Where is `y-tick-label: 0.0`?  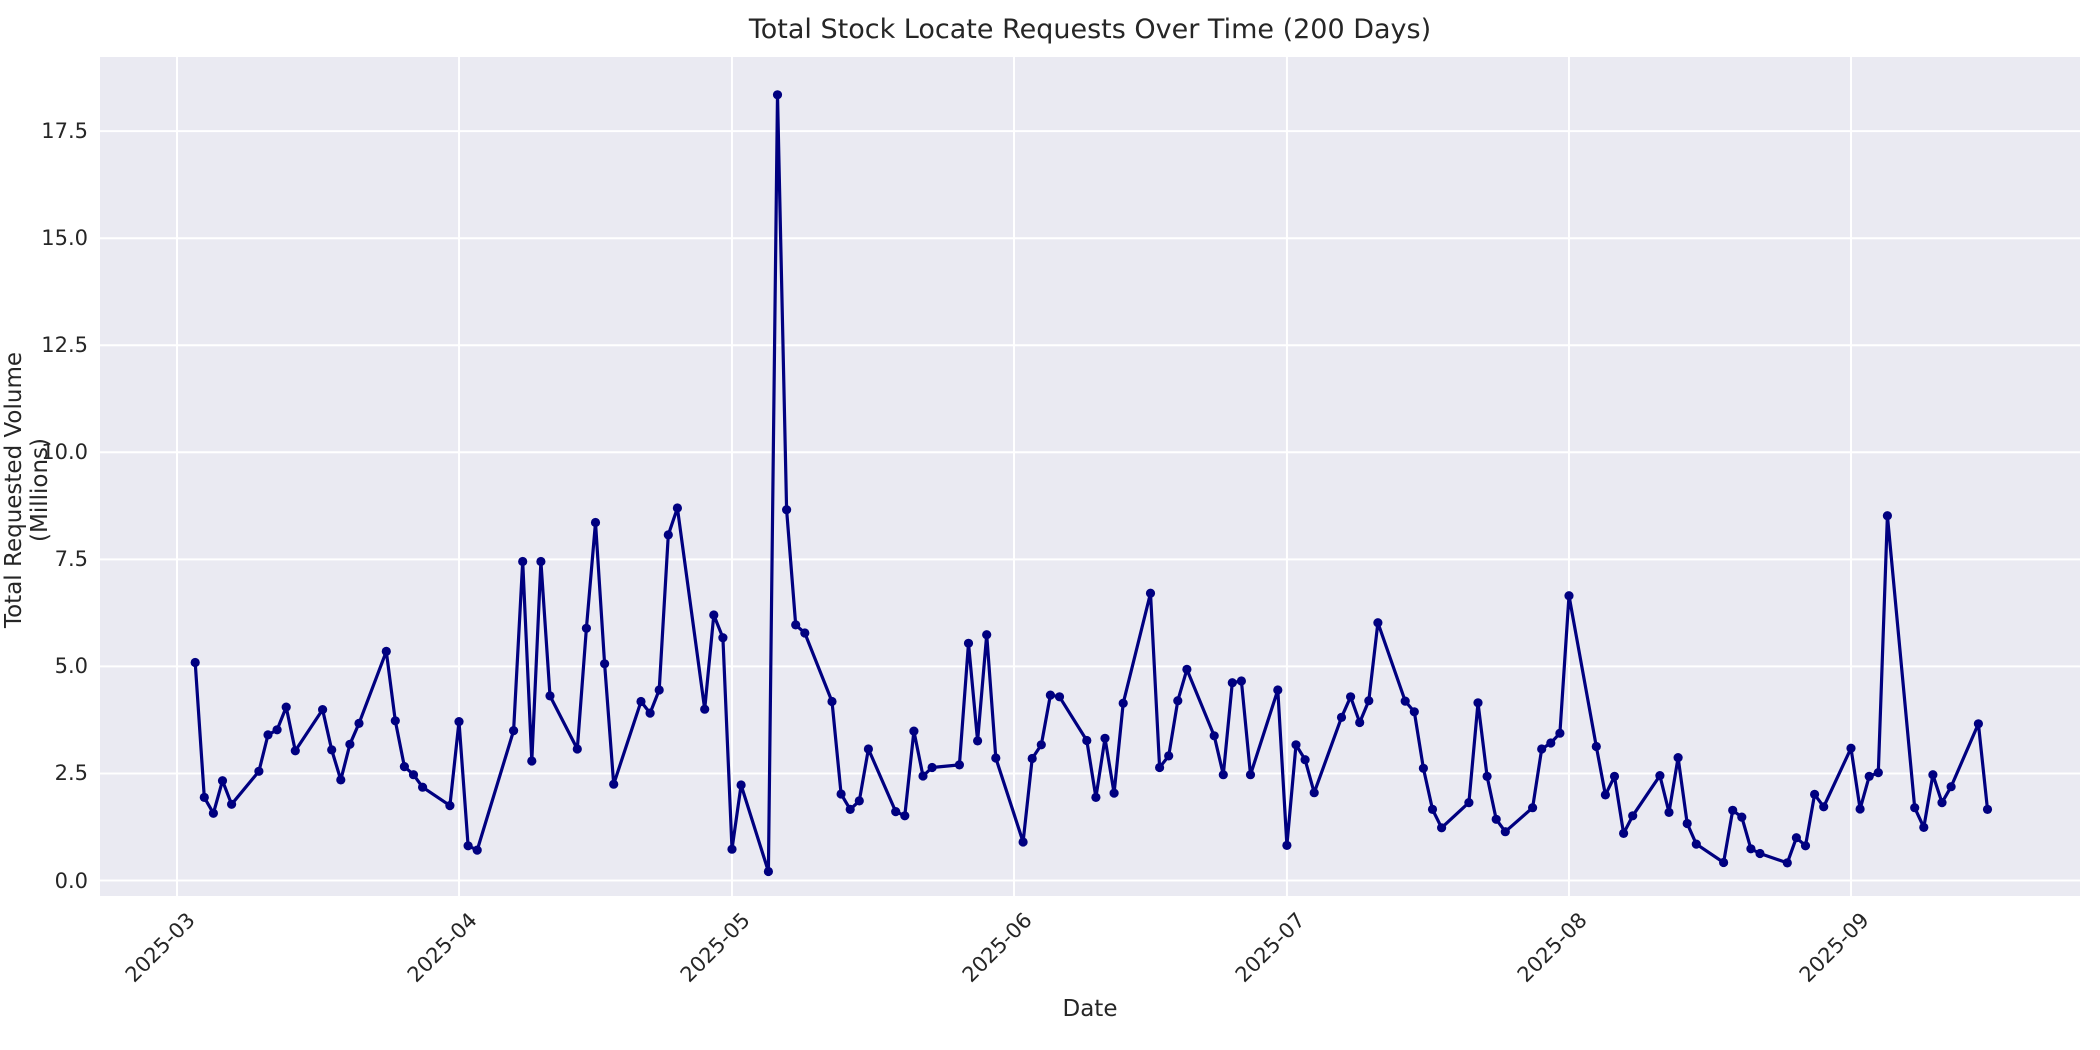
y-tick-label: 0.0 is located at coordinates (71, 880).